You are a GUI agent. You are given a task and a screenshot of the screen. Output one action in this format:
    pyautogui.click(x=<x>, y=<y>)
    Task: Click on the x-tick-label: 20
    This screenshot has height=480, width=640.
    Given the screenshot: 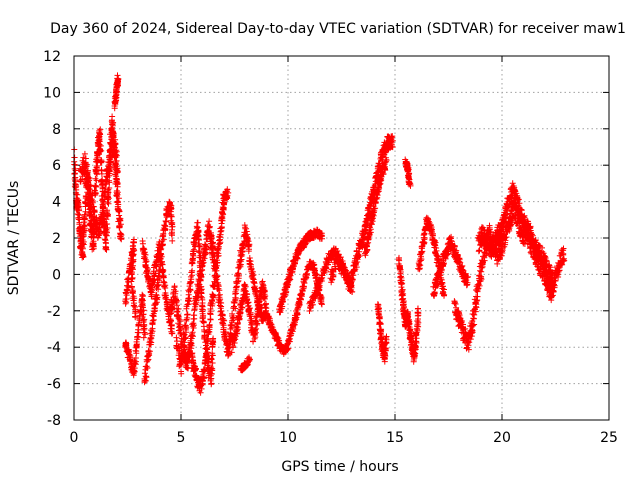 What is the action you would take?
    pyautogui.click(x=502, y=438)
    